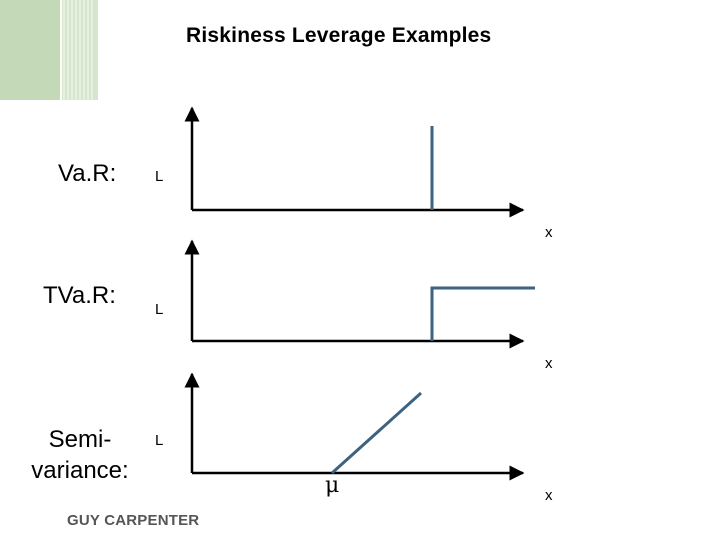 The image size is (720, 540). Describe the element at coordinates (49, 50) in the screenshot. I see `corner-decoration` at that location.